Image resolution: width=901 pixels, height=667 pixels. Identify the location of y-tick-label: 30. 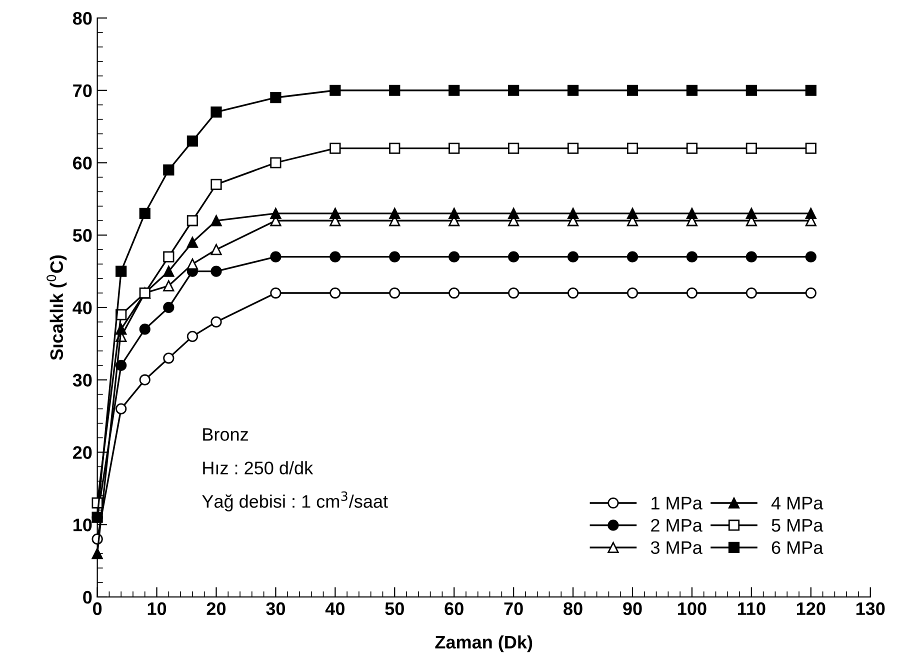
(82, 380).